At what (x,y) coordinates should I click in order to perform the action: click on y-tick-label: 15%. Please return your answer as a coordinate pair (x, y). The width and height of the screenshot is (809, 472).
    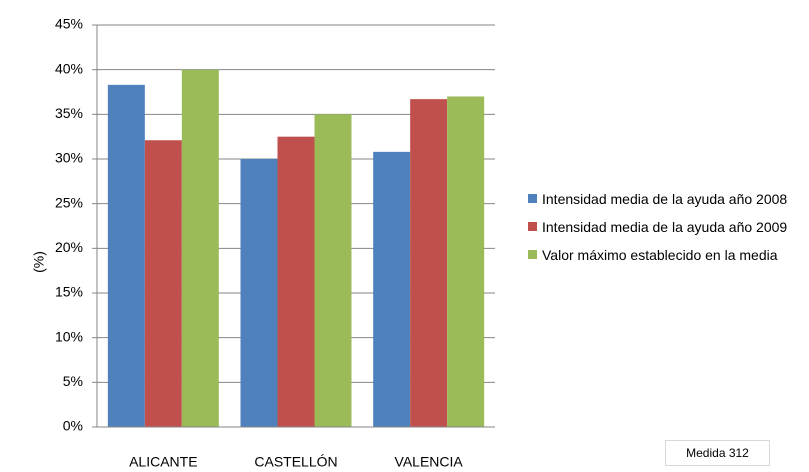
    Looking at the image, I should click on (69, 292).